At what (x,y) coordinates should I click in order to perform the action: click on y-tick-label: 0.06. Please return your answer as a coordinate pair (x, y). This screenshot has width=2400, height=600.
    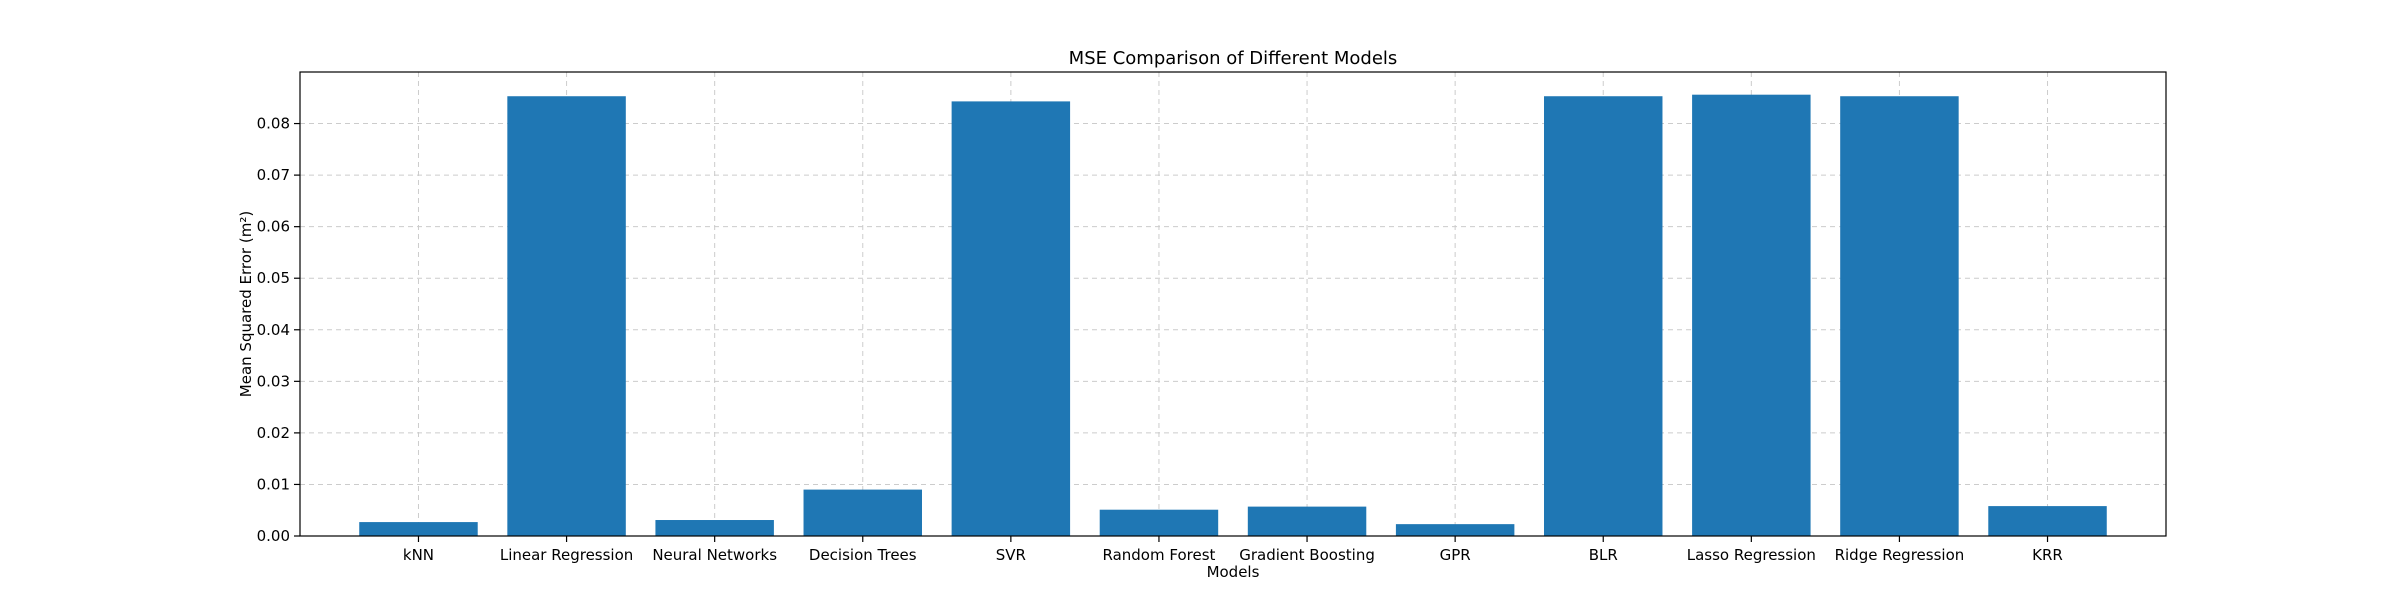
    Looking at the image, I should click on (273, 227).